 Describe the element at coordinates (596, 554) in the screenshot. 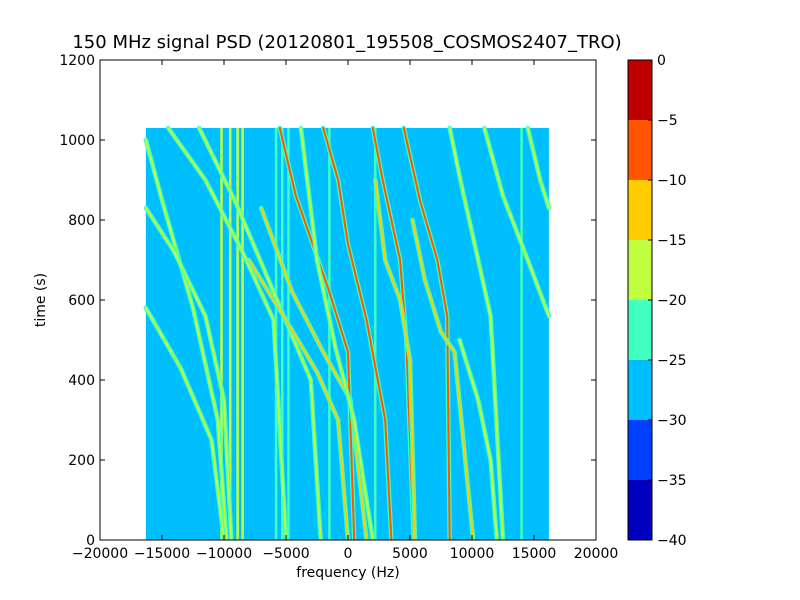

I see `x-tick-label: 20000` at that location.